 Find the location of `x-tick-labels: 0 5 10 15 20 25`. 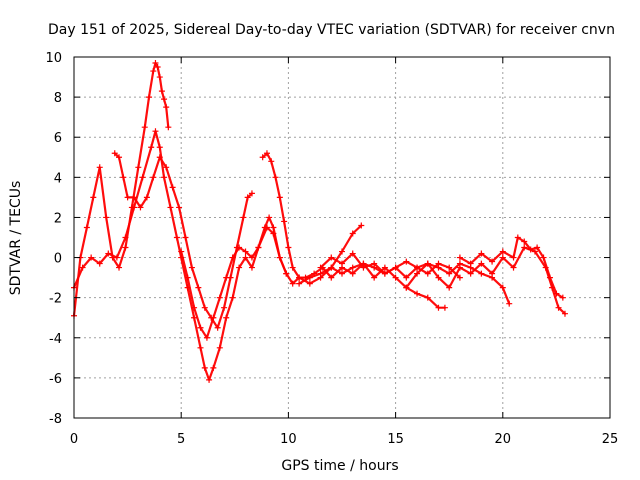

x-tick-labels: 0 5 10 15 20 25 is located at coordinates (344, 439).